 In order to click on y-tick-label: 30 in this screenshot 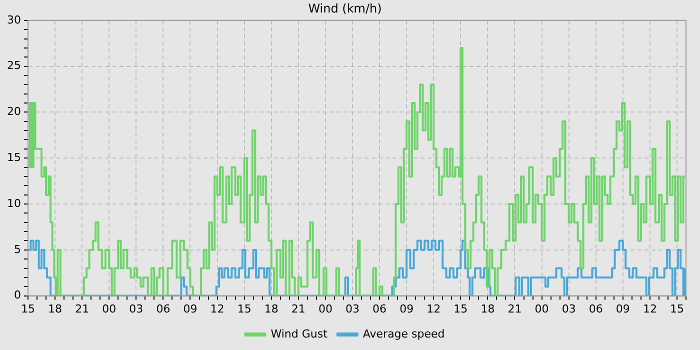, I will do `click(13, 19)`.